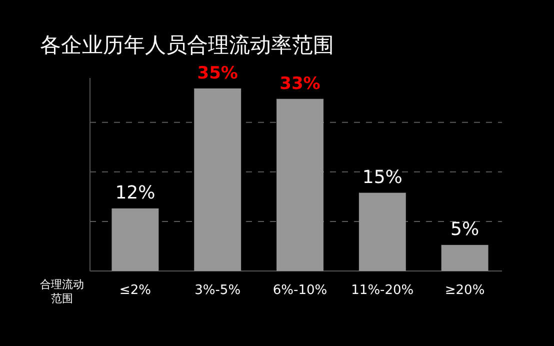 The width and height of the screenshot is (554, 346). I want to click on data-label: 5%, so click(465, 229).